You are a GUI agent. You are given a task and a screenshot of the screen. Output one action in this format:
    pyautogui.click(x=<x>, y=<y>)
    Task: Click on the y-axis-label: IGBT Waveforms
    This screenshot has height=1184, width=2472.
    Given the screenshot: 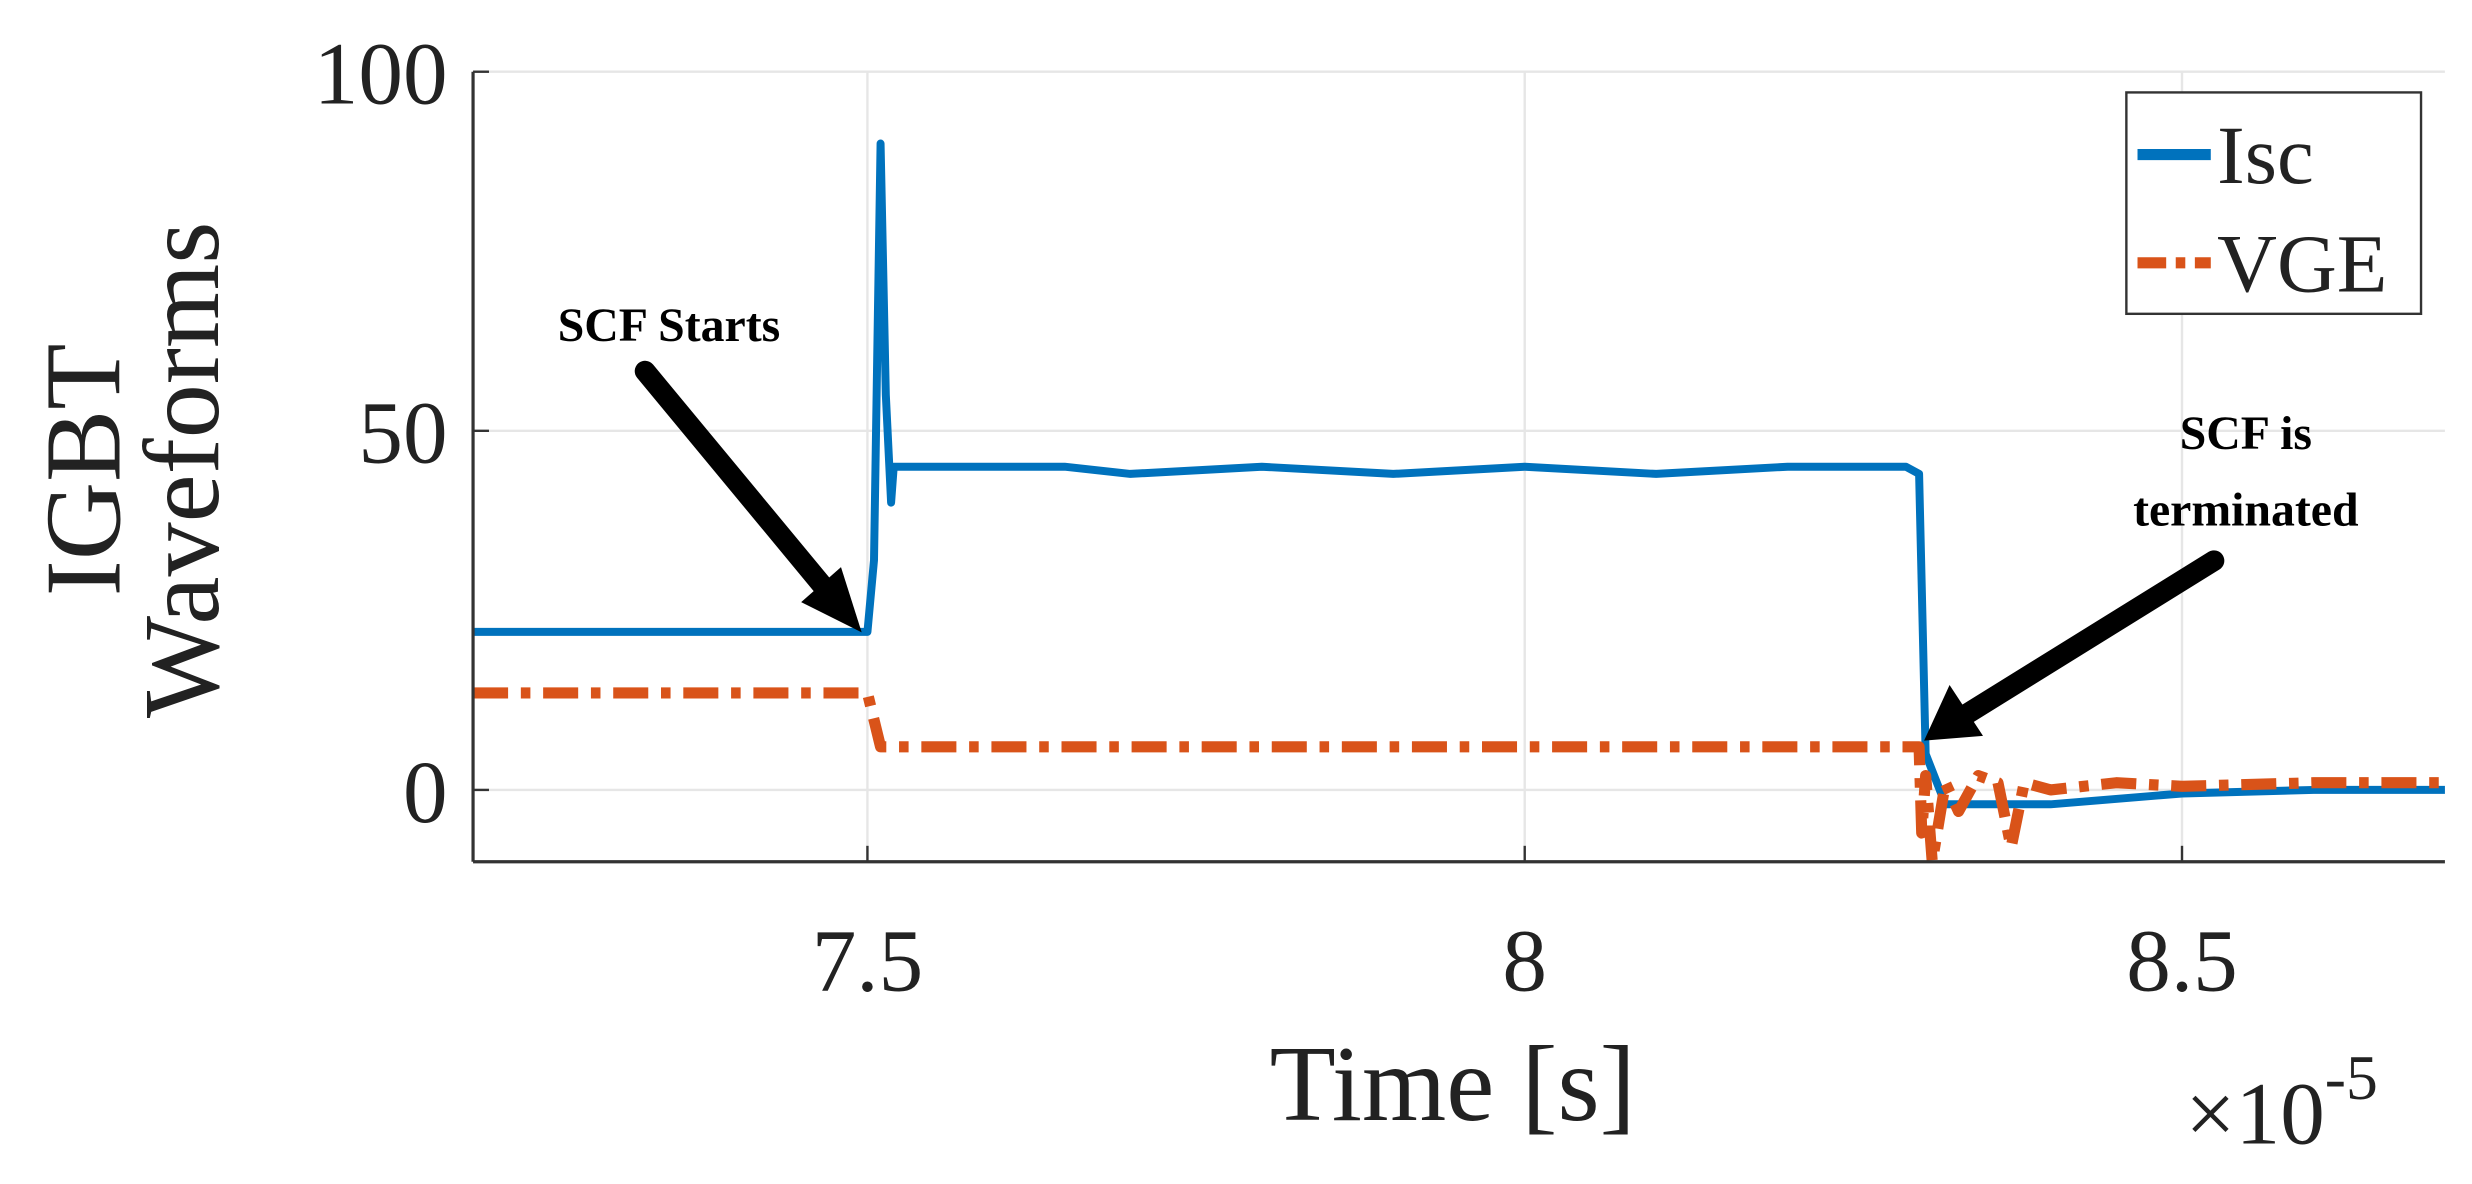 What is the action you would take?
    pyautogui.click(x=132, y=470)
    